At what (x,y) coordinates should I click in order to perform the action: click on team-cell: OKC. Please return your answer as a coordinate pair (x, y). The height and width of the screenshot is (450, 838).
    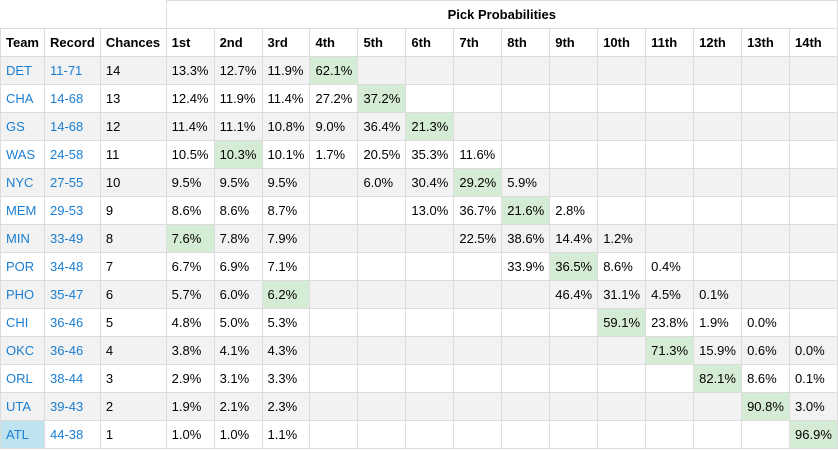
    Looking at the image, I should click on (22, 350).